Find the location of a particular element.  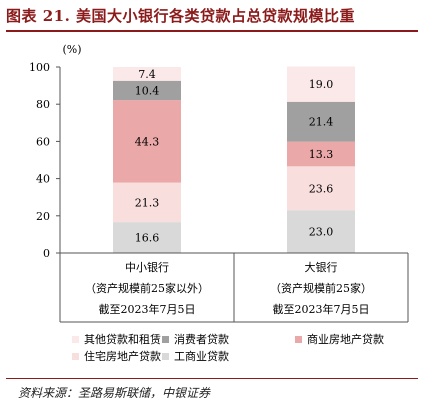

data-label: 10.4 is located at coordinates (147, 90).